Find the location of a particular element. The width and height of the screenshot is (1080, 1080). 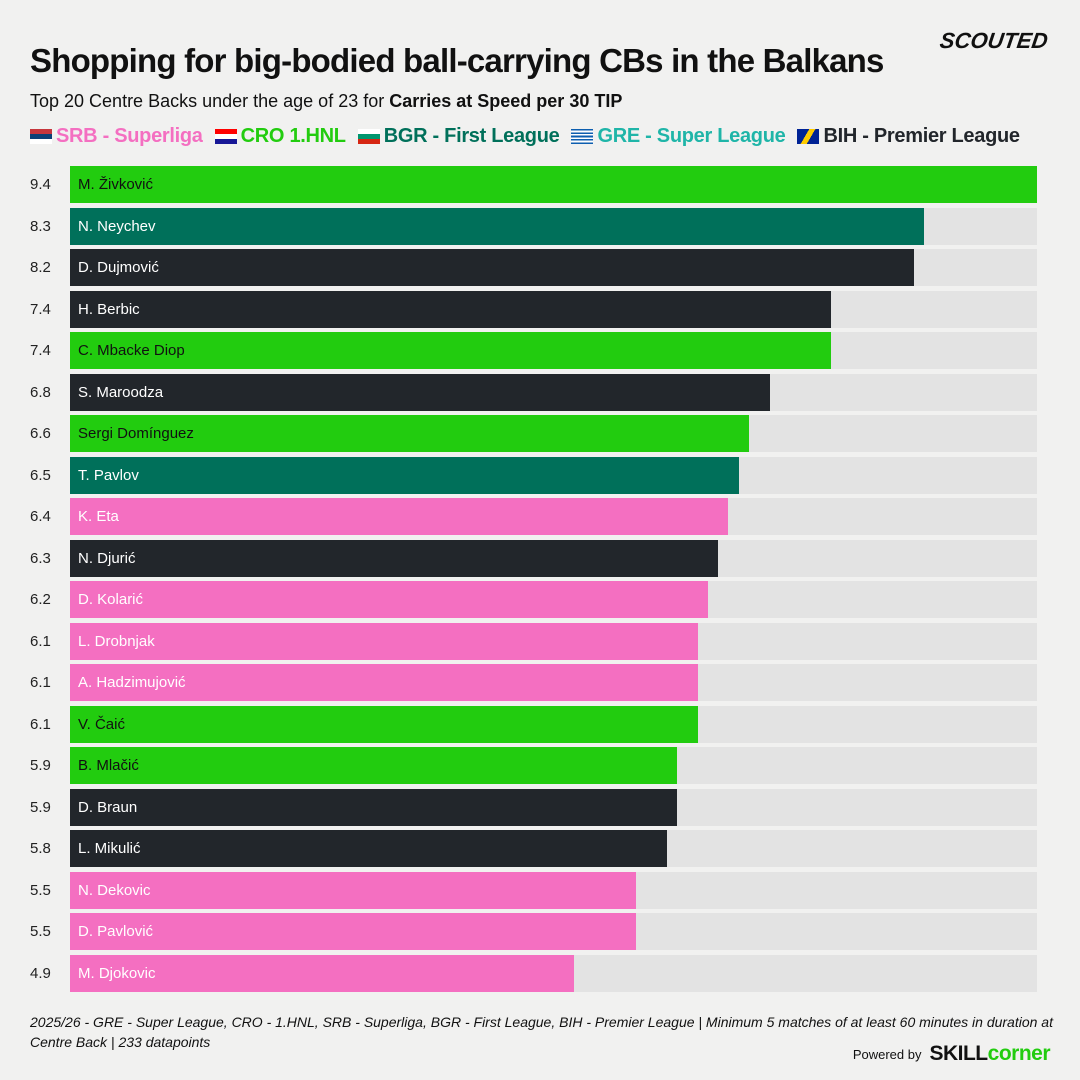

bar-track: L. Drobnjak is located at coordinates (553, 641).